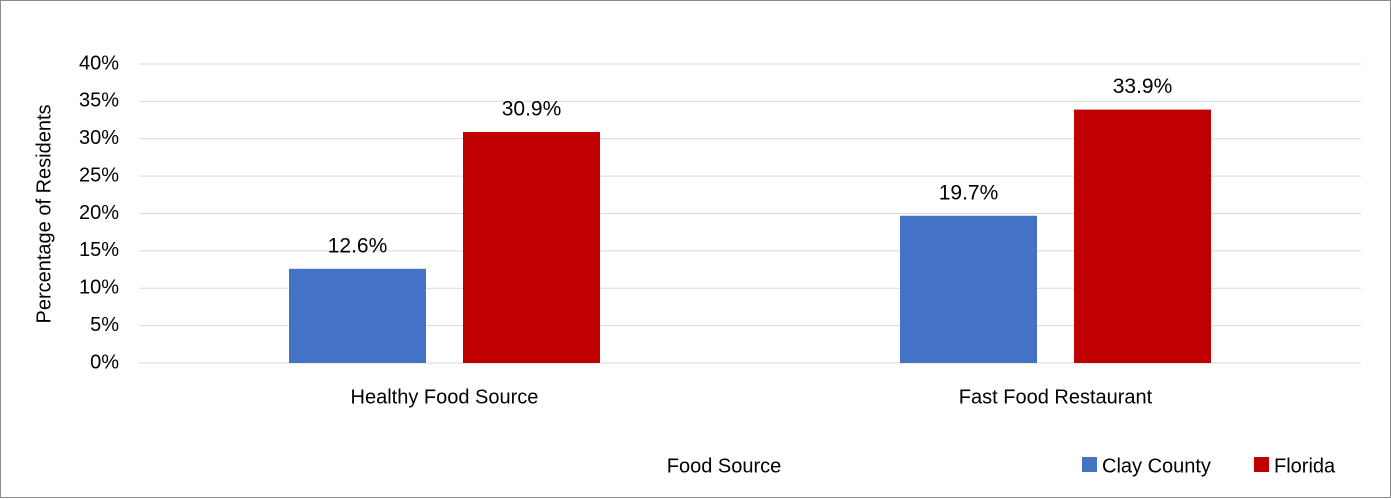 The height and width of the screenshot is (499, 1391). I want to click on y-axis-tick-labels: 0% 5% 10% 15% 20% 25% 30% 35% 40%, so click(99, 212).